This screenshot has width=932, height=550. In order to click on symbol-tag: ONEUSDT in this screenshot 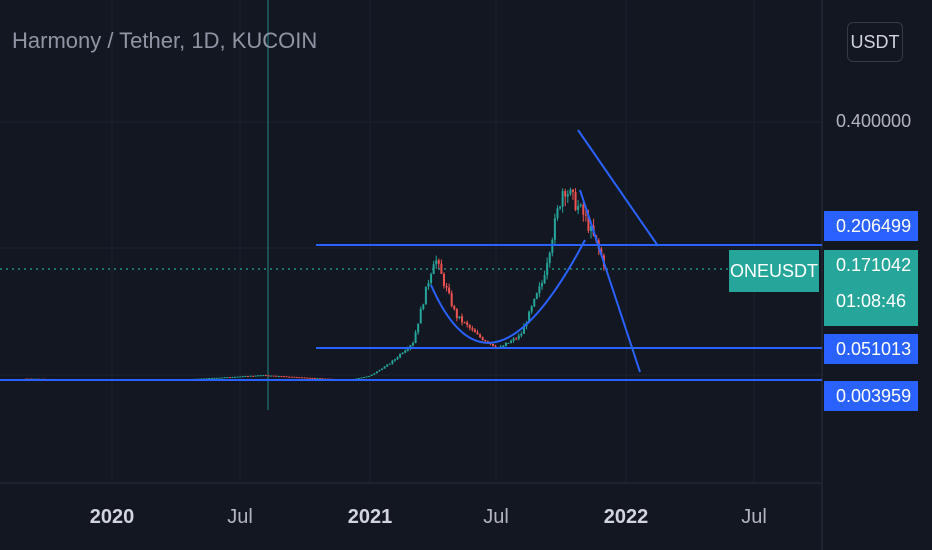, I will do `click(774, 271)`.